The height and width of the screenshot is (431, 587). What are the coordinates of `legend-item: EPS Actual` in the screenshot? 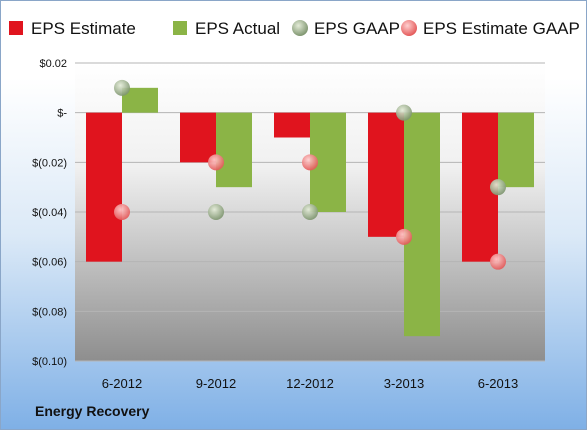 It's located at (226, 28).